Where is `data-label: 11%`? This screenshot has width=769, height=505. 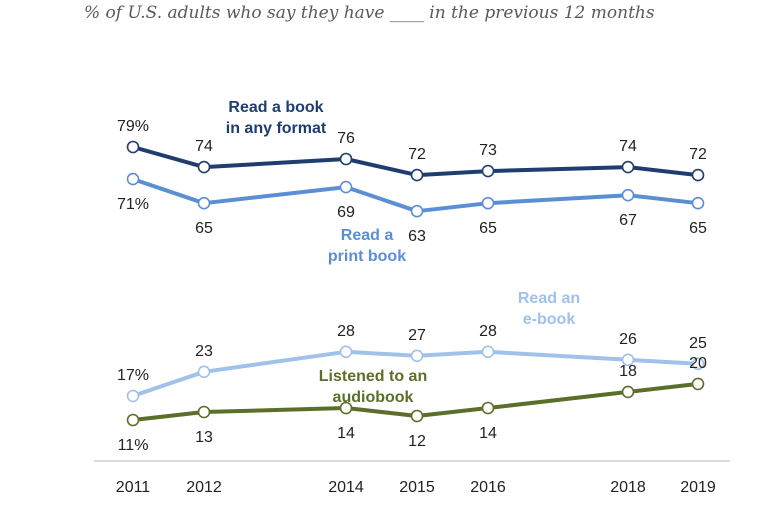
data-label: 11% is located at coordinates (133, 445).